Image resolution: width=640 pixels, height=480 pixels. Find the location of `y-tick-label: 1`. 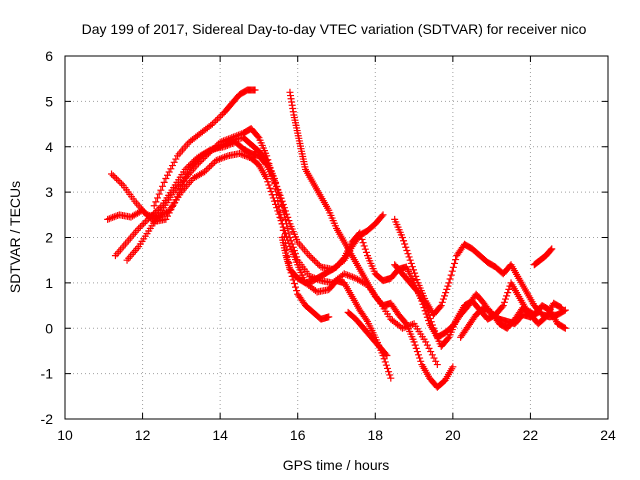

y-tick-label: 1 is located at coordinates (49, 283).